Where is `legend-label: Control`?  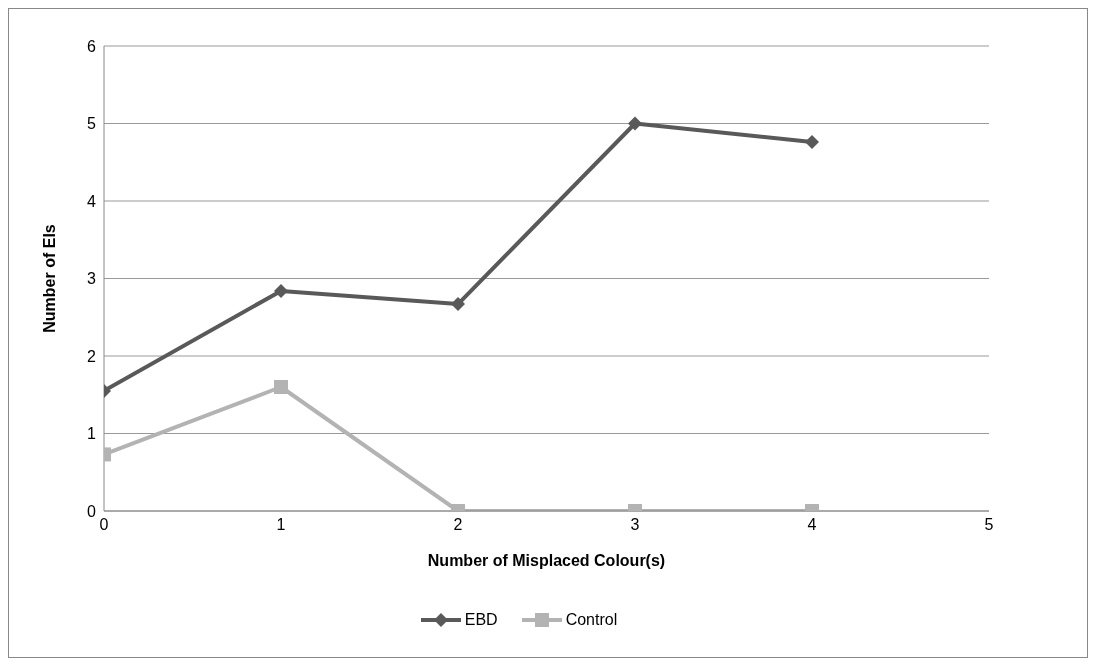
legend-label: Control is located at coordinates (591, 620).